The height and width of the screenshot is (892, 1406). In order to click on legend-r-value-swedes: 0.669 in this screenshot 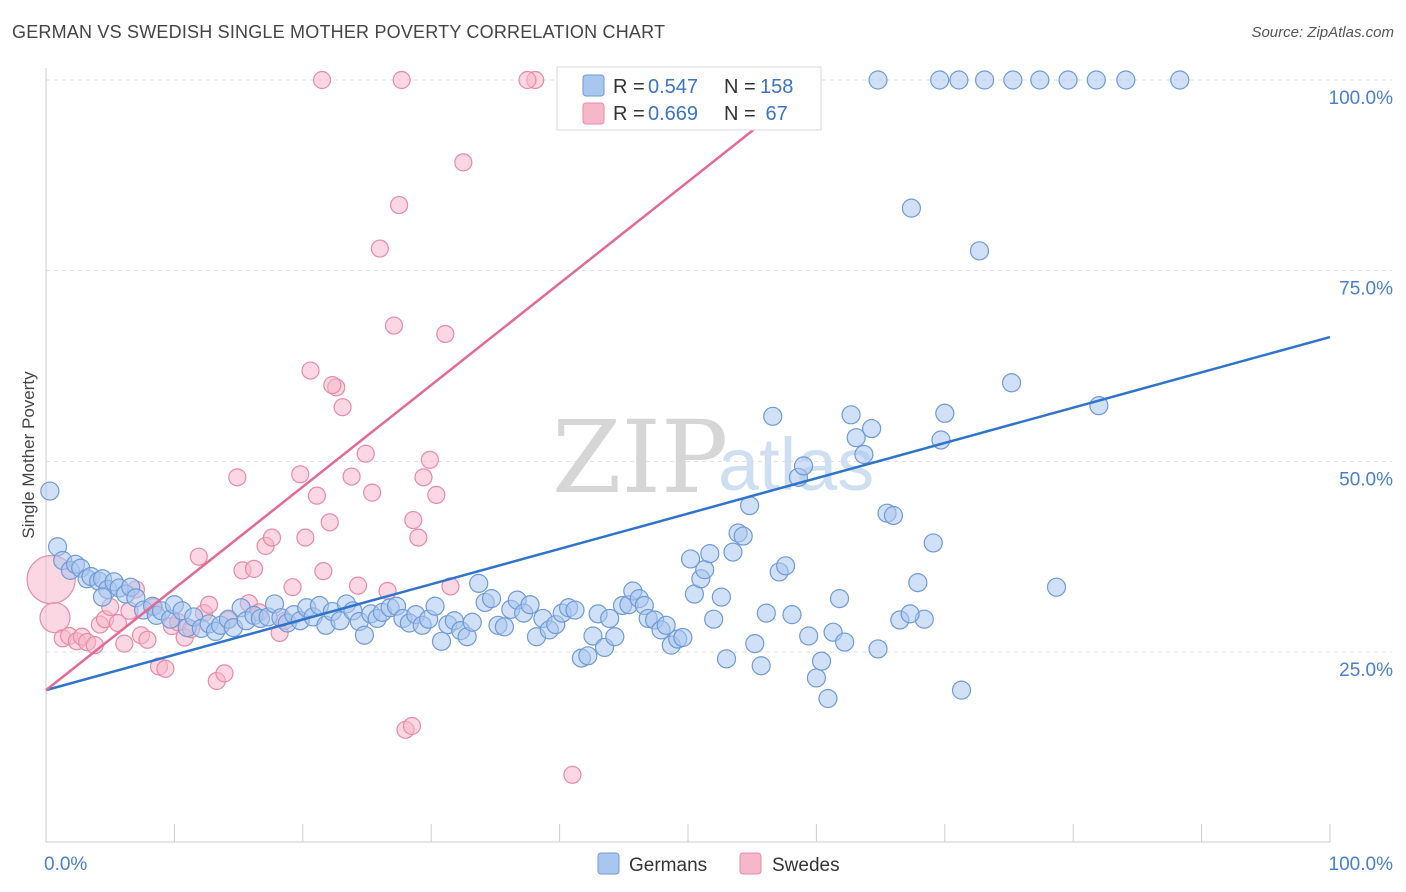, I will do `click(673, 114)`.